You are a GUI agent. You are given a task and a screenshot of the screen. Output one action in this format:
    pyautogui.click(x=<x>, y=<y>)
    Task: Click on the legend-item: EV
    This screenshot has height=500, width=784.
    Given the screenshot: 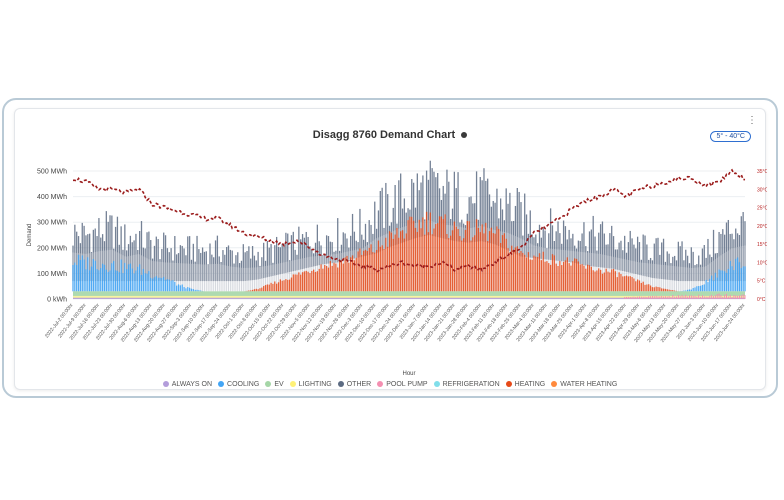 What is the action you would take?
    pyautogui.click(x=274, y=384)
    